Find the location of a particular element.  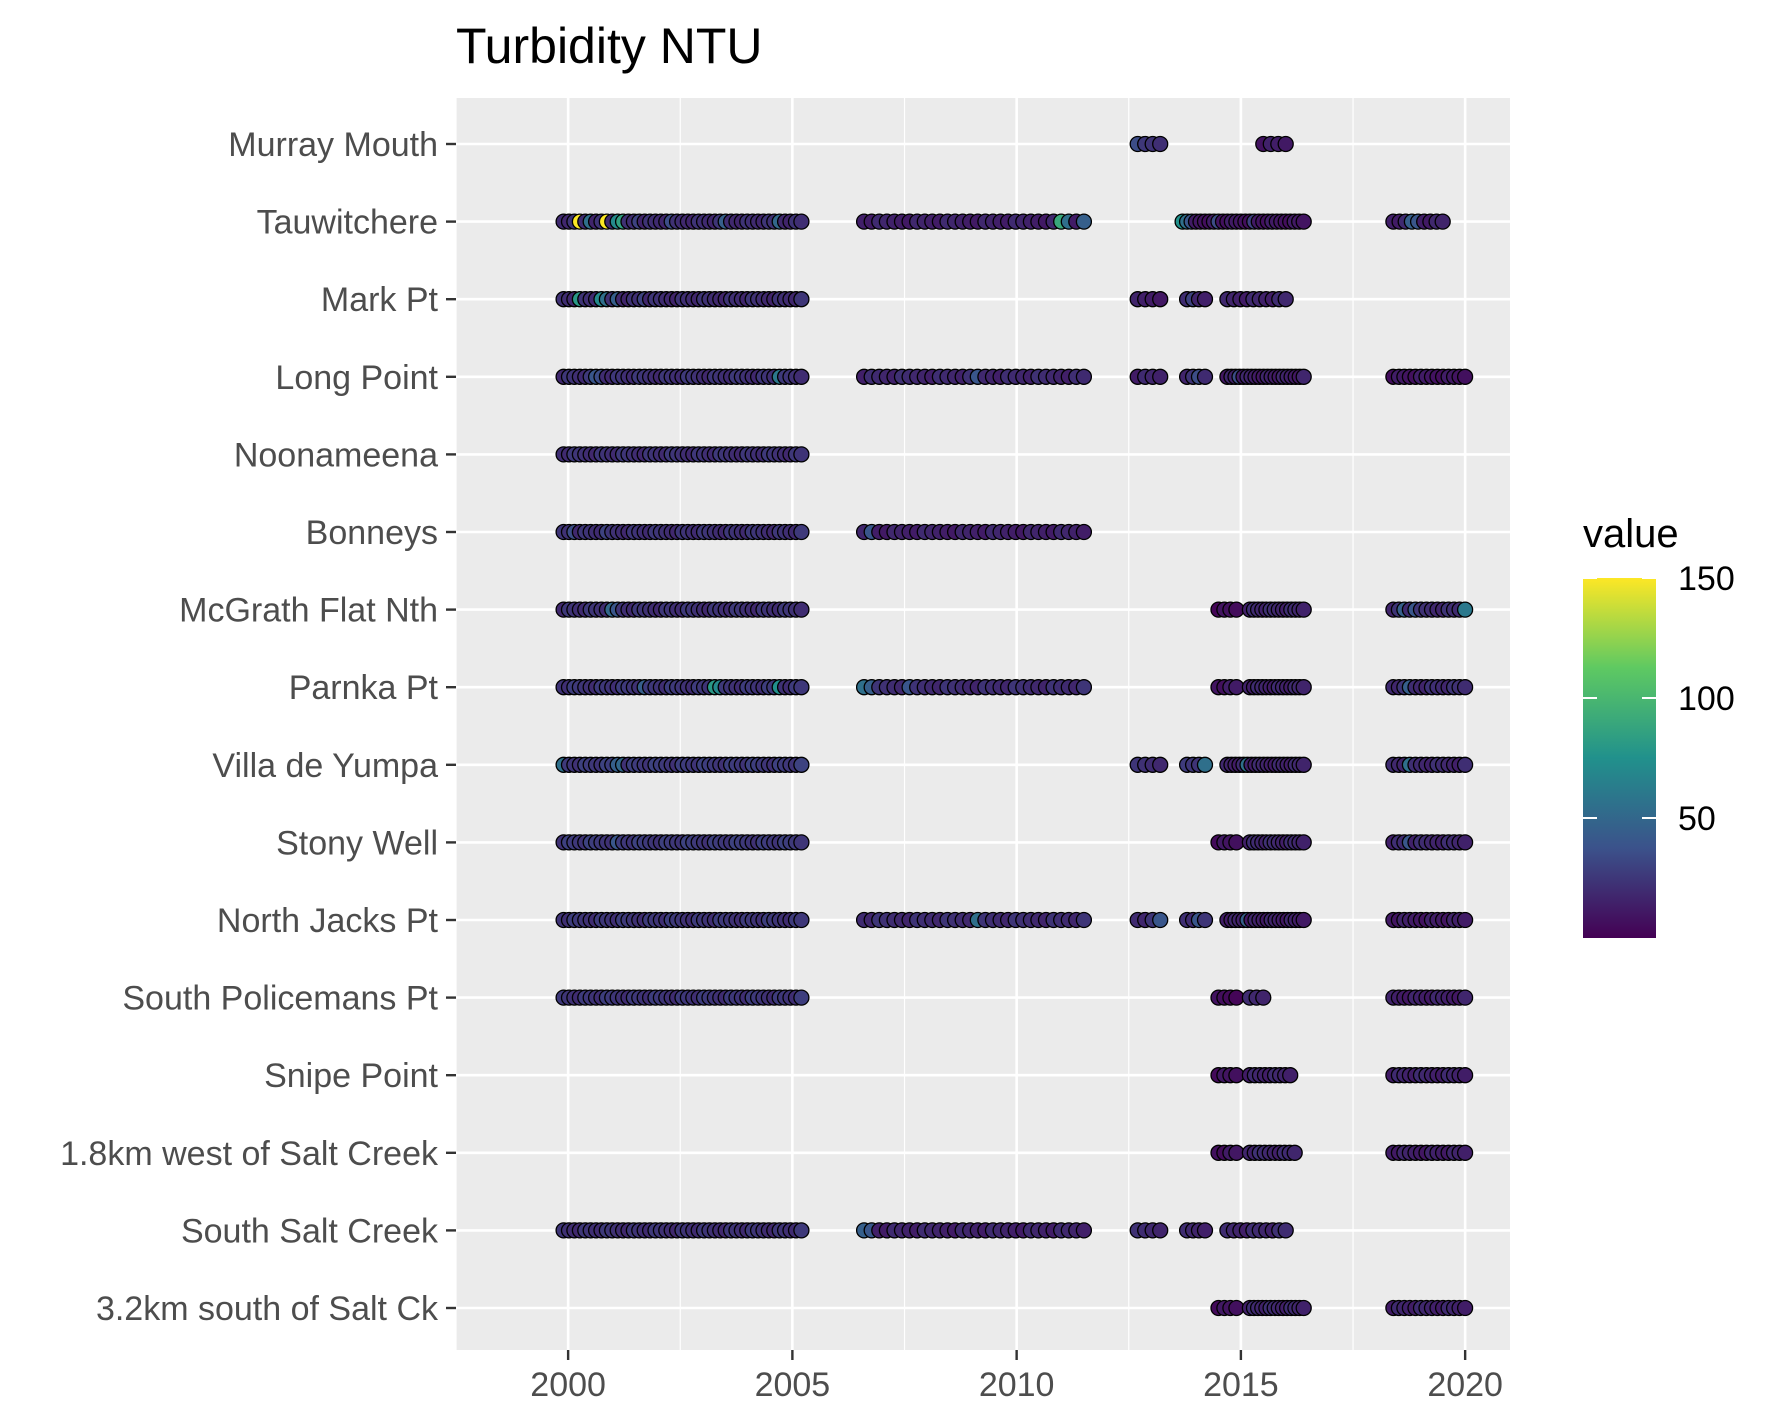

y-tick-label: Bonneys is located at coordinates (372, 533).